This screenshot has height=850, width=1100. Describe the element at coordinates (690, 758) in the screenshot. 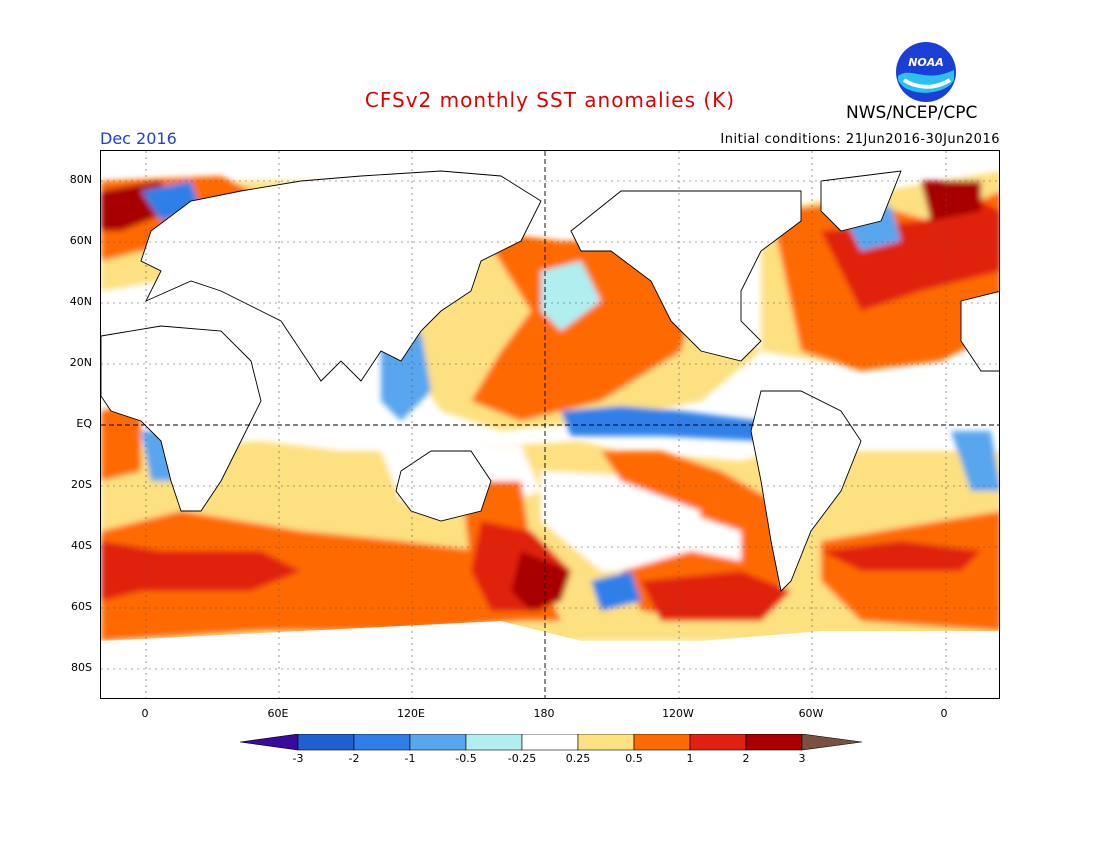

I see `colorbar-tick-label: 1` at that location.